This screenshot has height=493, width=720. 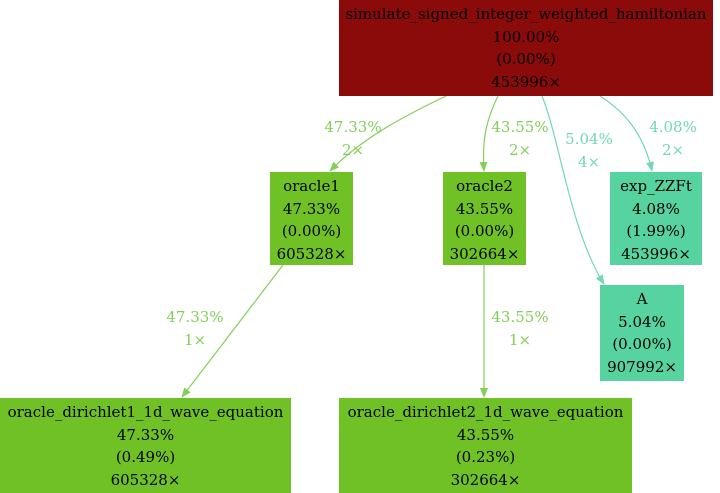 What do you see at coordinates (656, 231) in the screenshot?
I see `node-self-percent: (1.99%)` at bounding box center [656, 231].